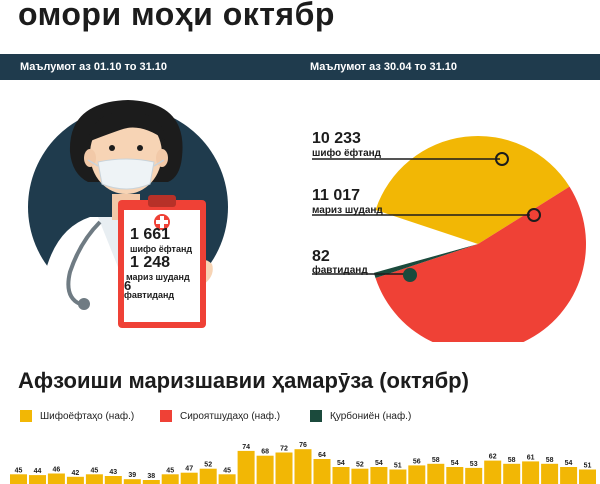 This screenshot has width=600, height=484. Describe the element at coordinates (336, 195) in the screenshot. I see `pie-sick-value: 11 017` at that location.